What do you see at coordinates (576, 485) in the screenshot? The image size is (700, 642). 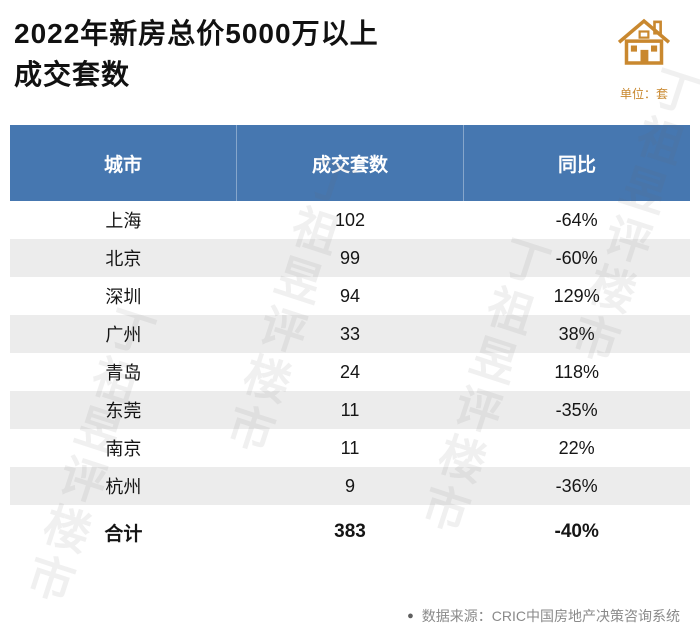 I see `cell-yoy: -36%` at bounding box center [576, 485].